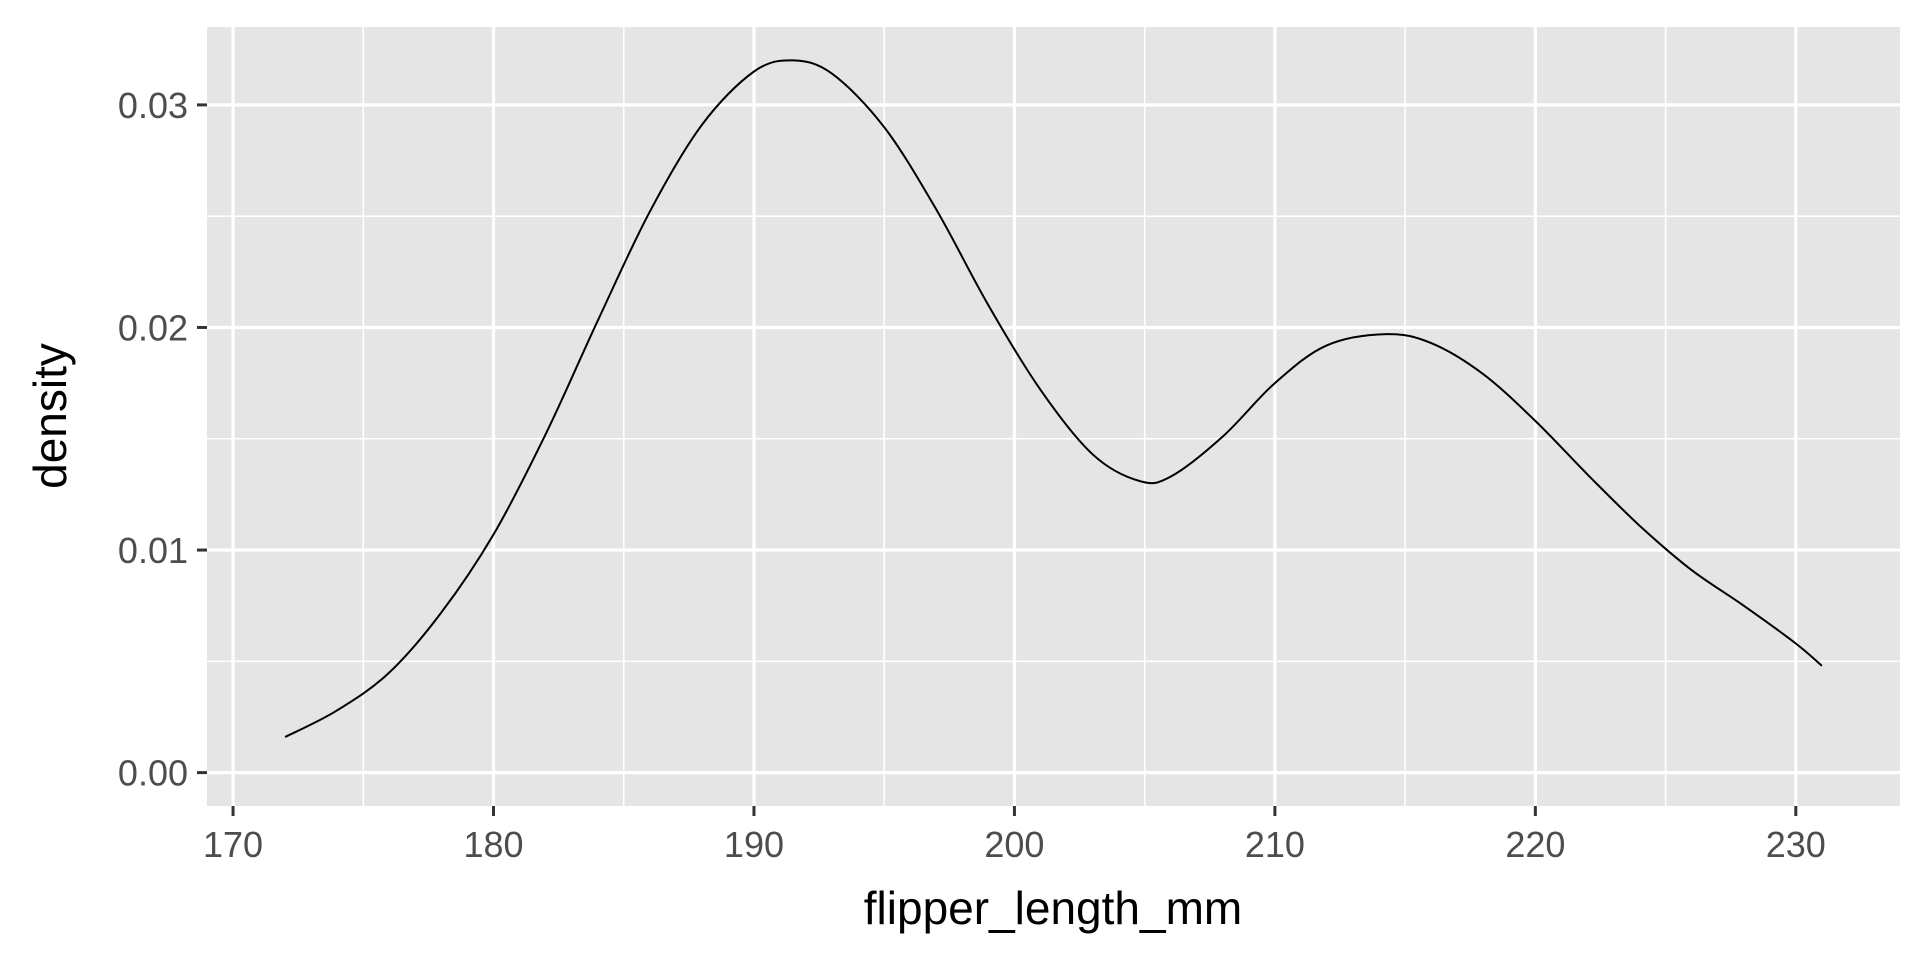  What do you see at coordinates (1275, 844) in the screenshot?
I see `x-tick-label: 210` at bounding box center [1275, 844].